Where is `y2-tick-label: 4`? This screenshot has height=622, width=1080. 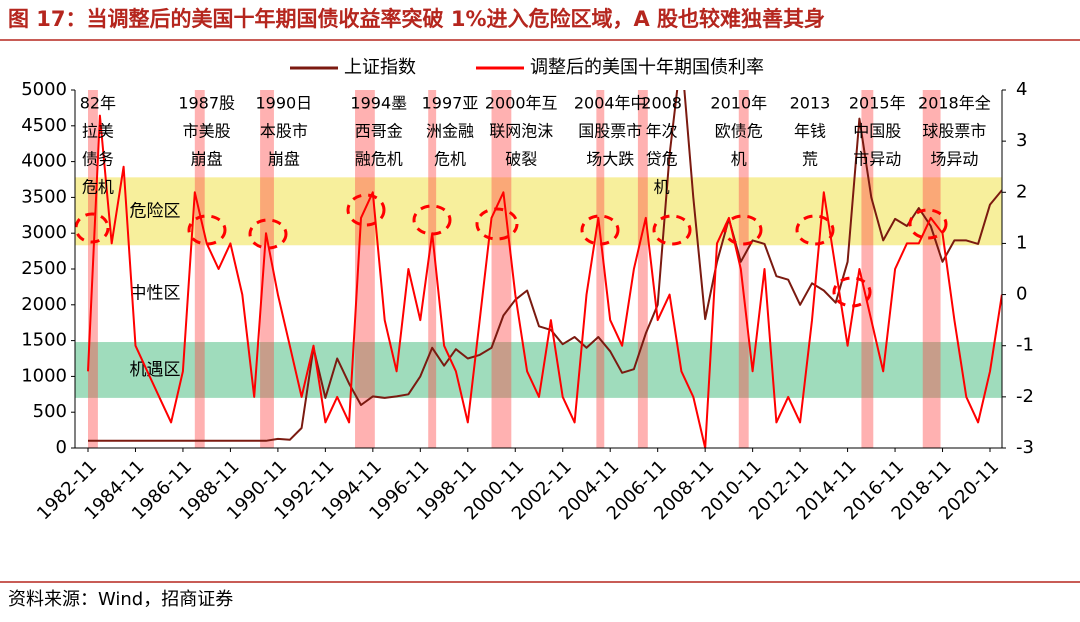
y2-tick-label: 4 is located at coordinates (1021, 89).